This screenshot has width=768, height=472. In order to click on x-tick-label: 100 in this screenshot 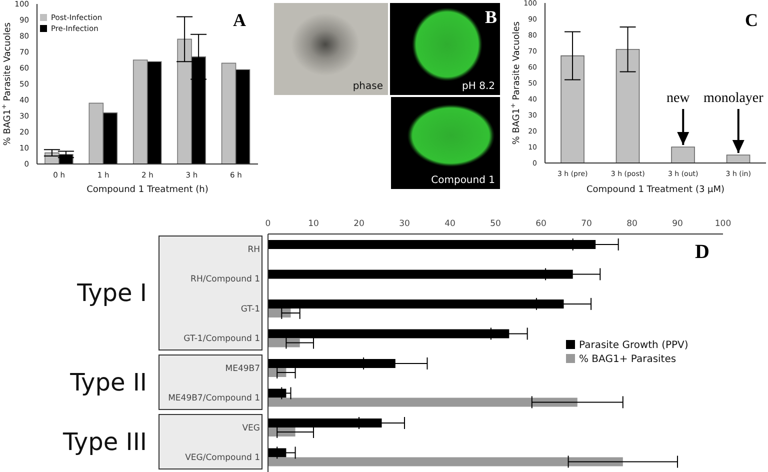, I will do `click(723, 224)`.